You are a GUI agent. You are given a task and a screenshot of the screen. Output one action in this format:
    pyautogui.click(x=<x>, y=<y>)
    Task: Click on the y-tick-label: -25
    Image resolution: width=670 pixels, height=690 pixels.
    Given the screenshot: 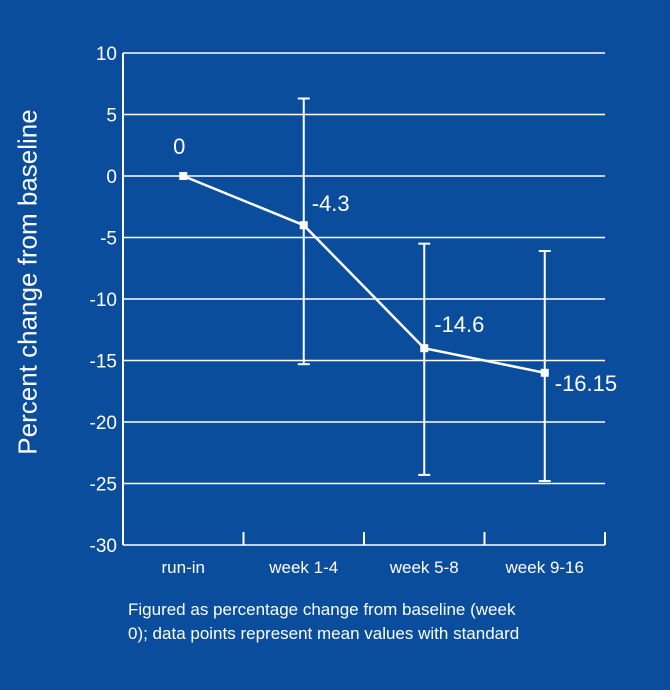 What is the action you would take?
    pyautogui.click(x=103, y=485)
    